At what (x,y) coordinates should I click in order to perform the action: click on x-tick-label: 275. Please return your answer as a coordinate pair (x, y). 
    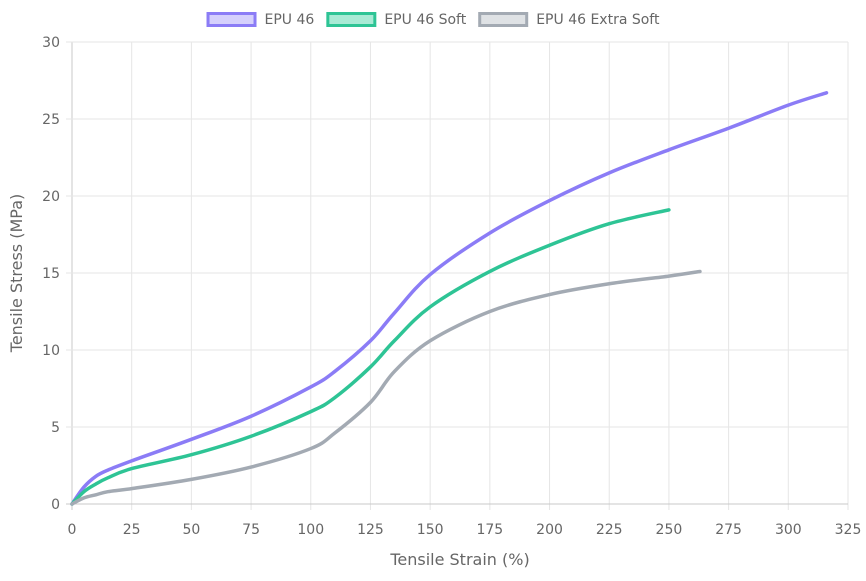
    Looking at the image, I should click on (728, 530).